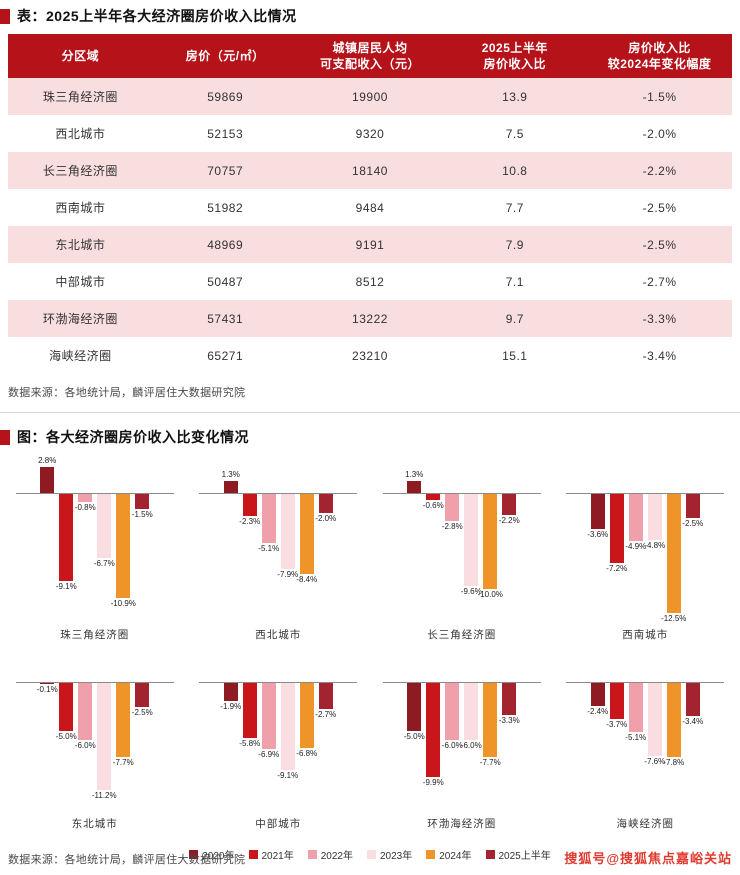  What do you see at coordinates (95, 548) in the screenshot?
I see `mini-chart-1: 2.8% -9.1% -0.8% -6.7% -10.9% -1.5% 珠三角经济圈` at bounding box center [95, 548].